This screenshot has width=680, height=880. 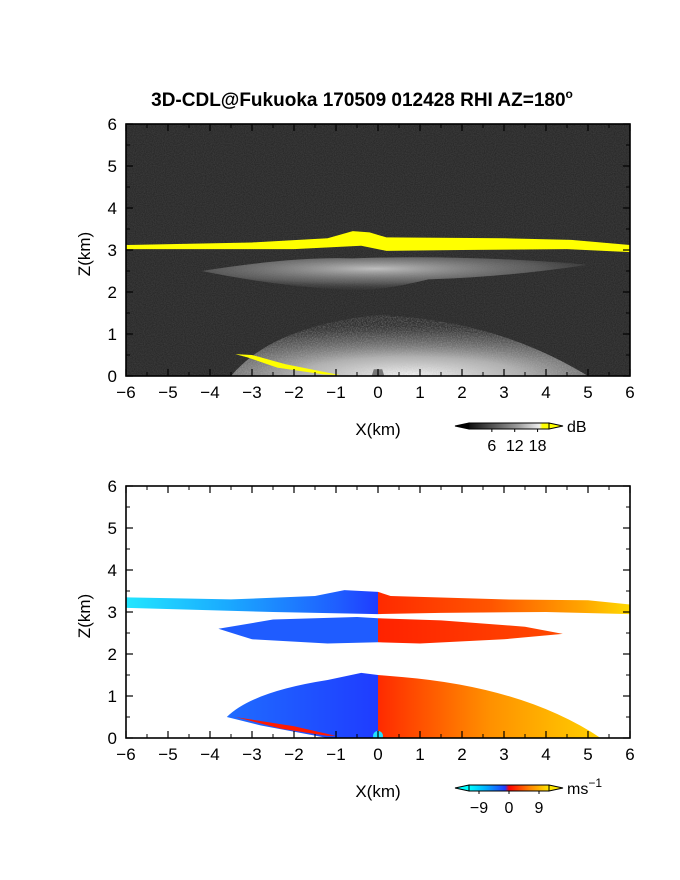 What do you see at coordinates (362, 99) in the screenshot?
I see `chart-title: 3D-CDL@Fukuoka 170509 012428 RHI AZ=180o` at bounding box center [362, 99].